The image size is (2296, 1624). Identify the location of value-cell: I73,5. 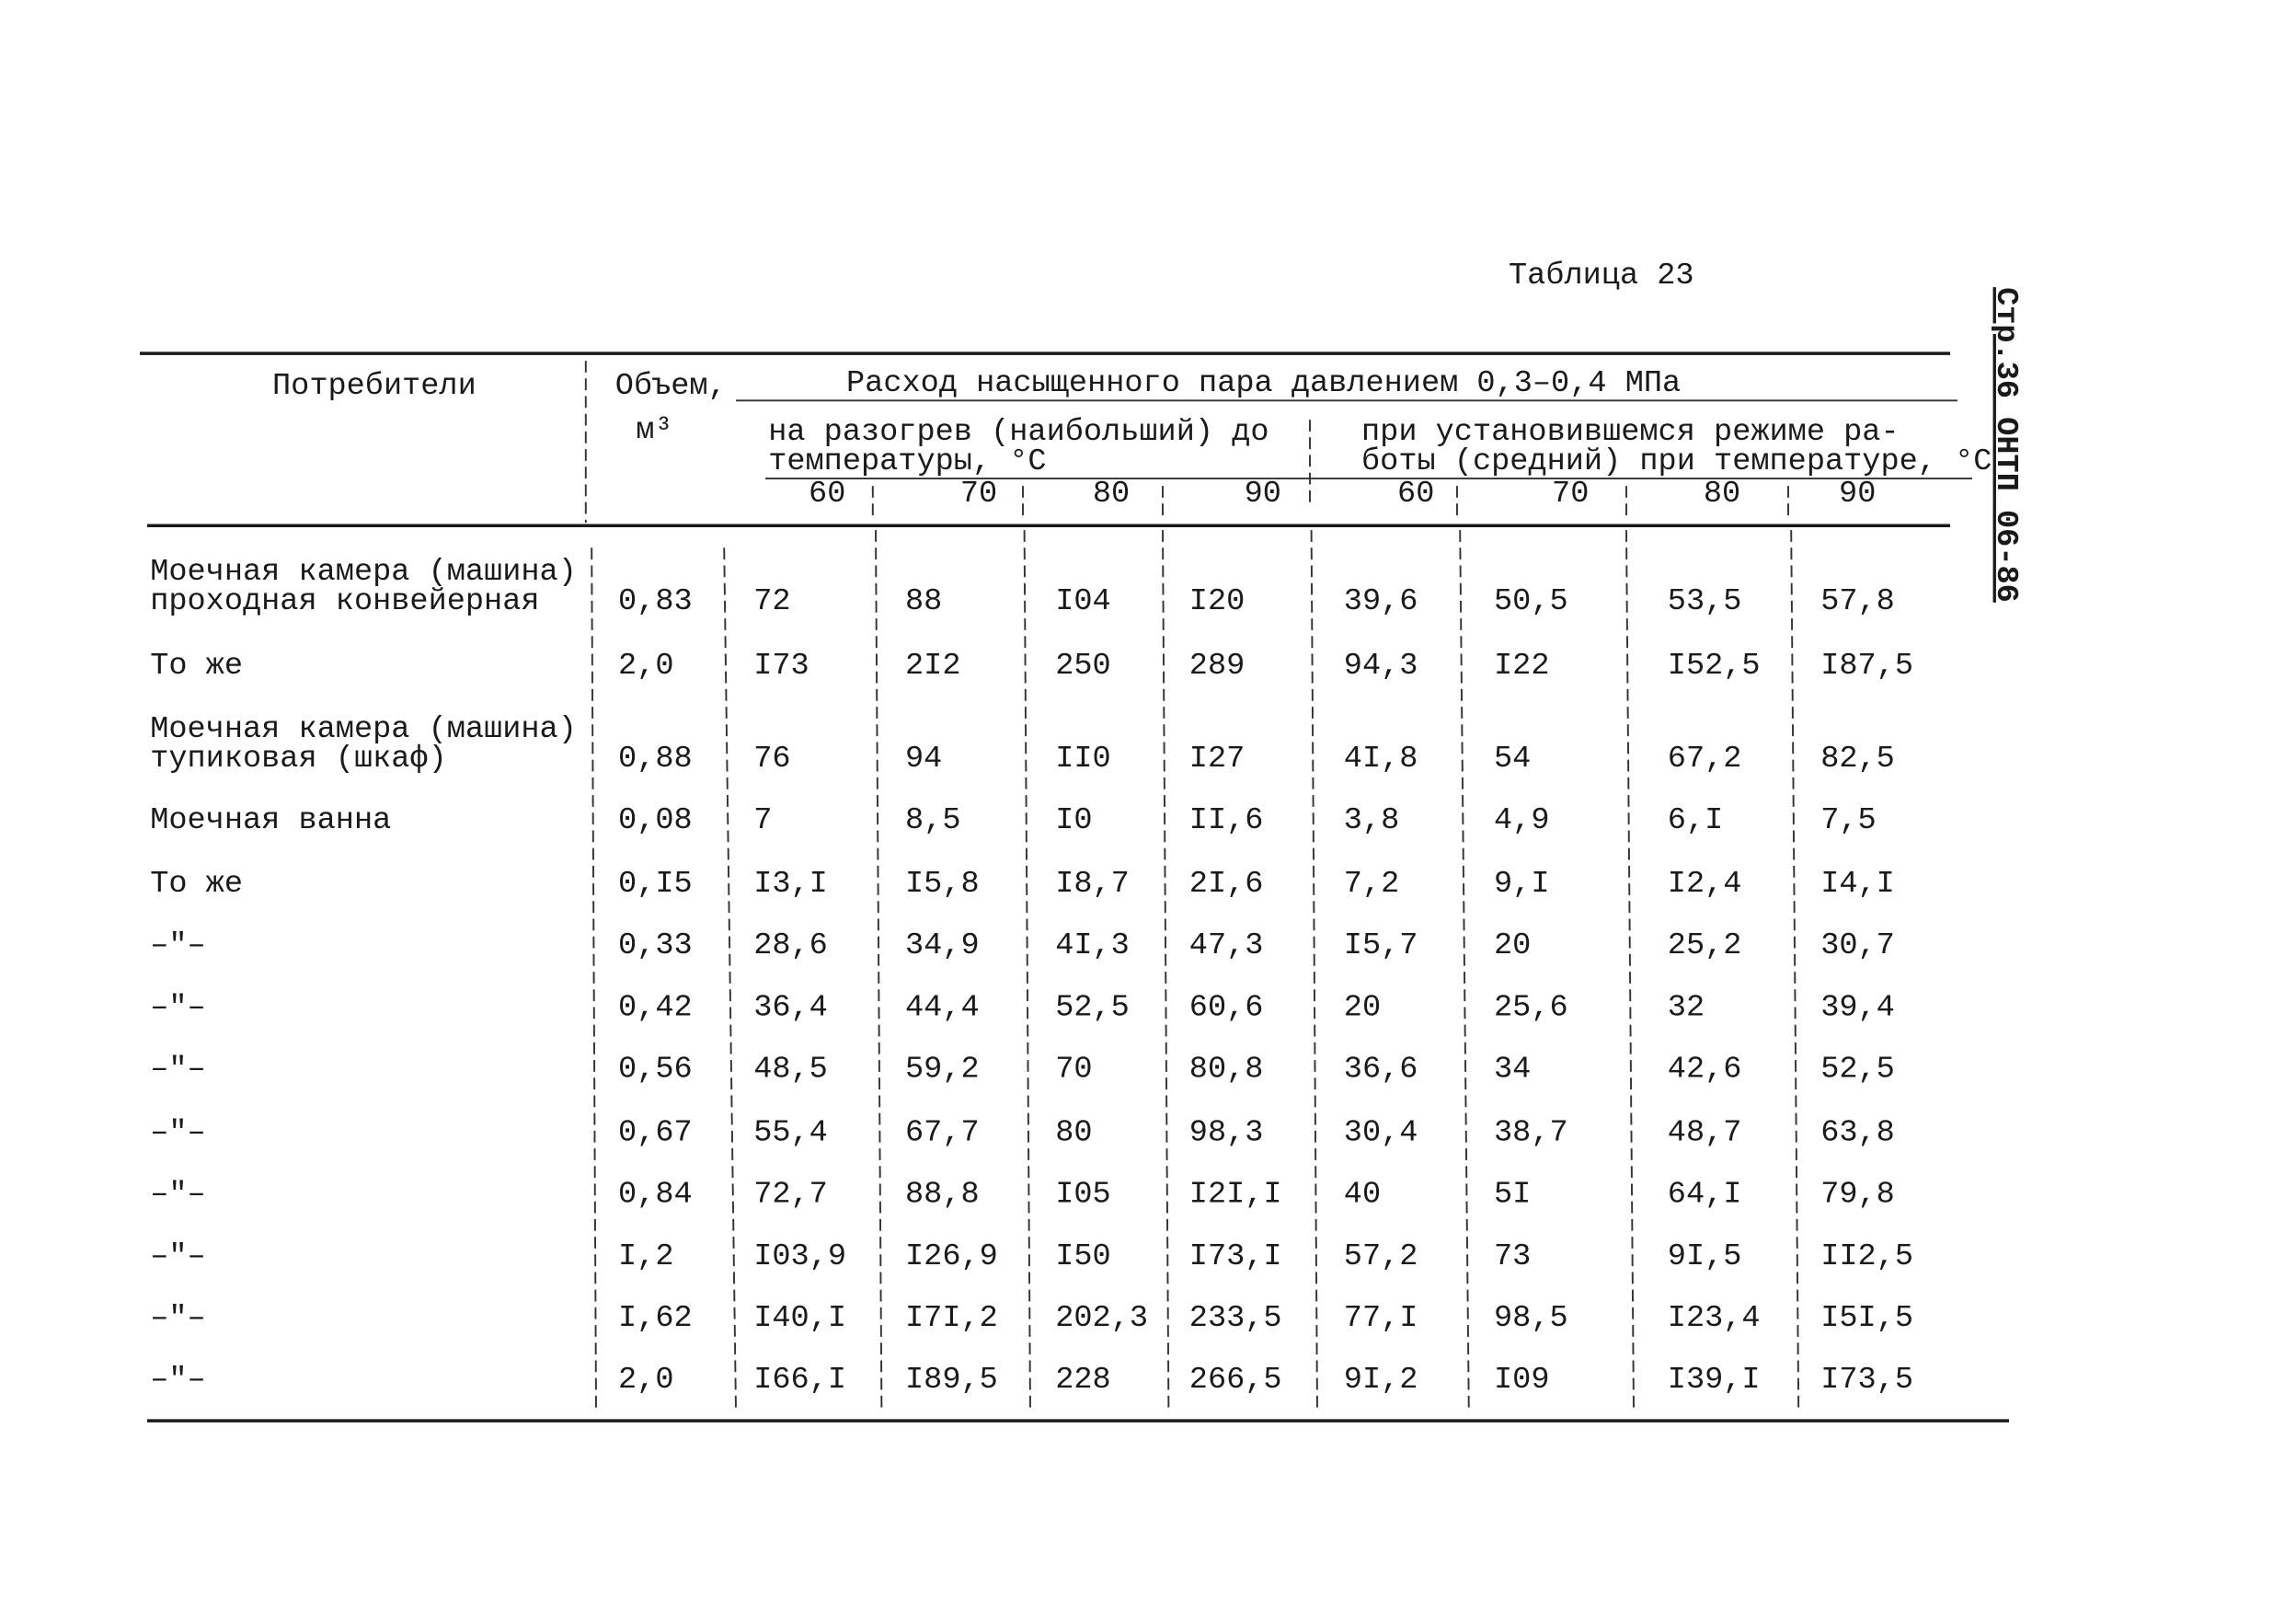
(1866, 1380).